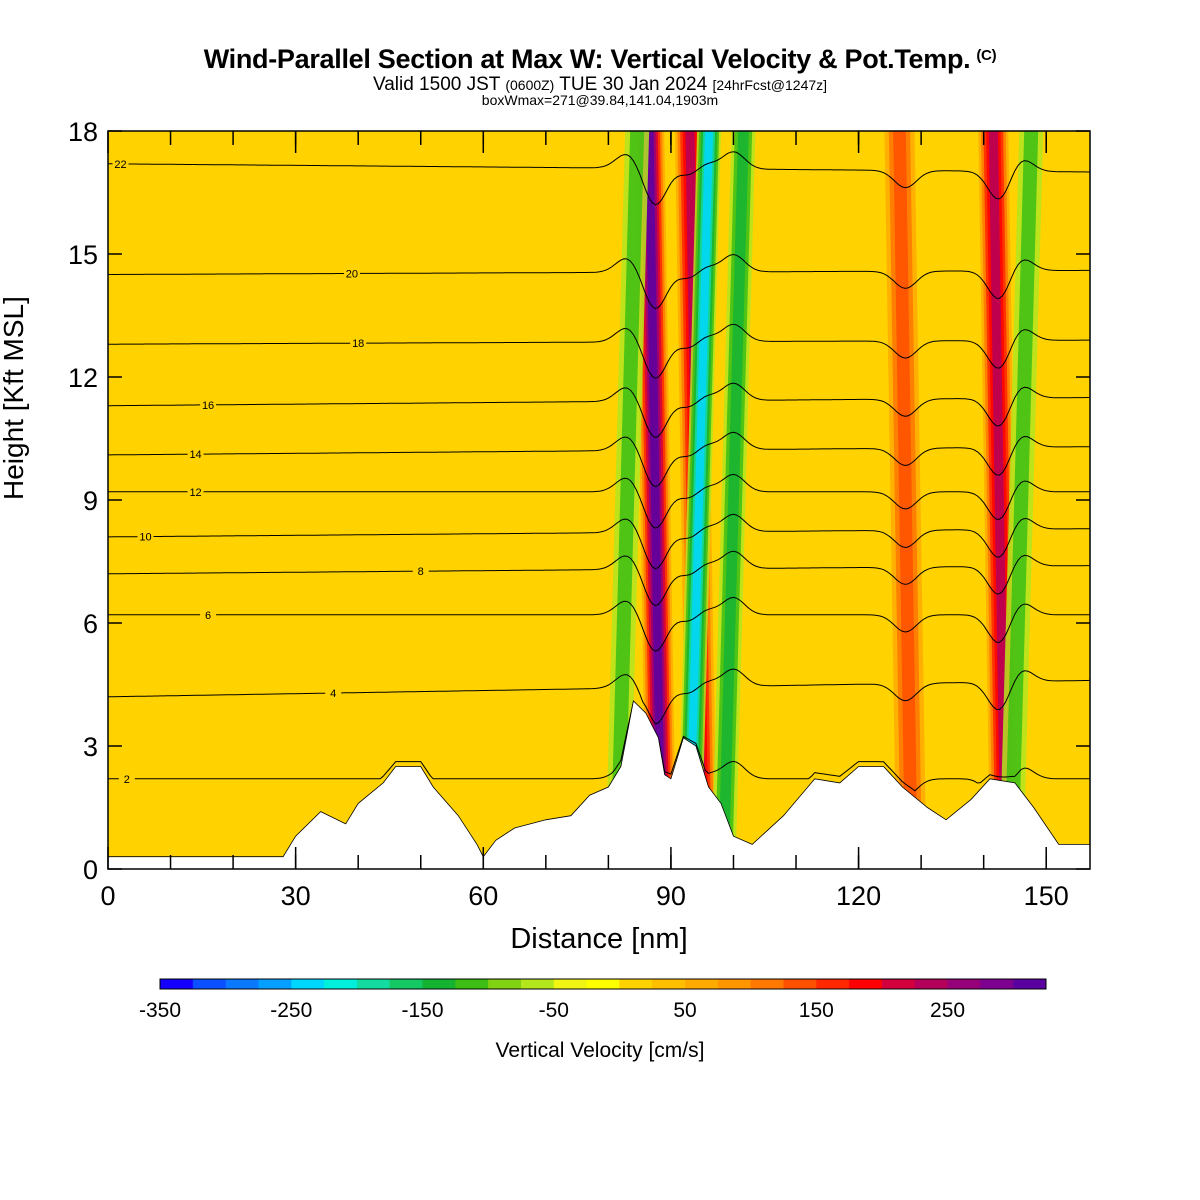 The image size is (1200, 1200). I want to click on y-tick-label: 15, so click(83, 255).